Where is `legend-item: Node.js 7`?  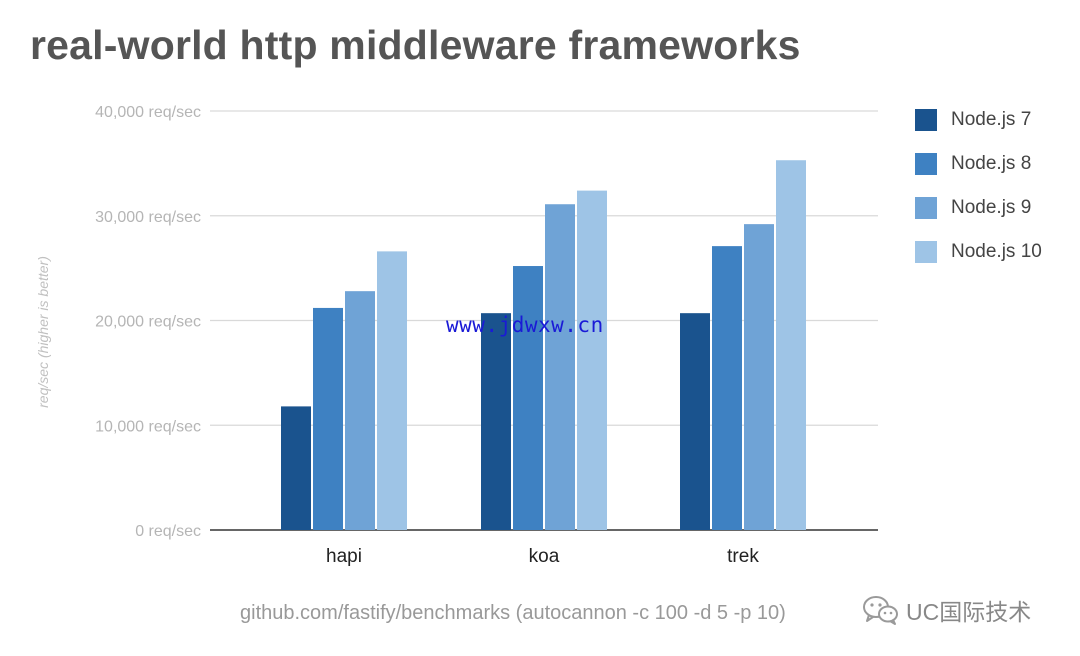
legend-item: Node.js 7 is located at coordinates (978, 120).